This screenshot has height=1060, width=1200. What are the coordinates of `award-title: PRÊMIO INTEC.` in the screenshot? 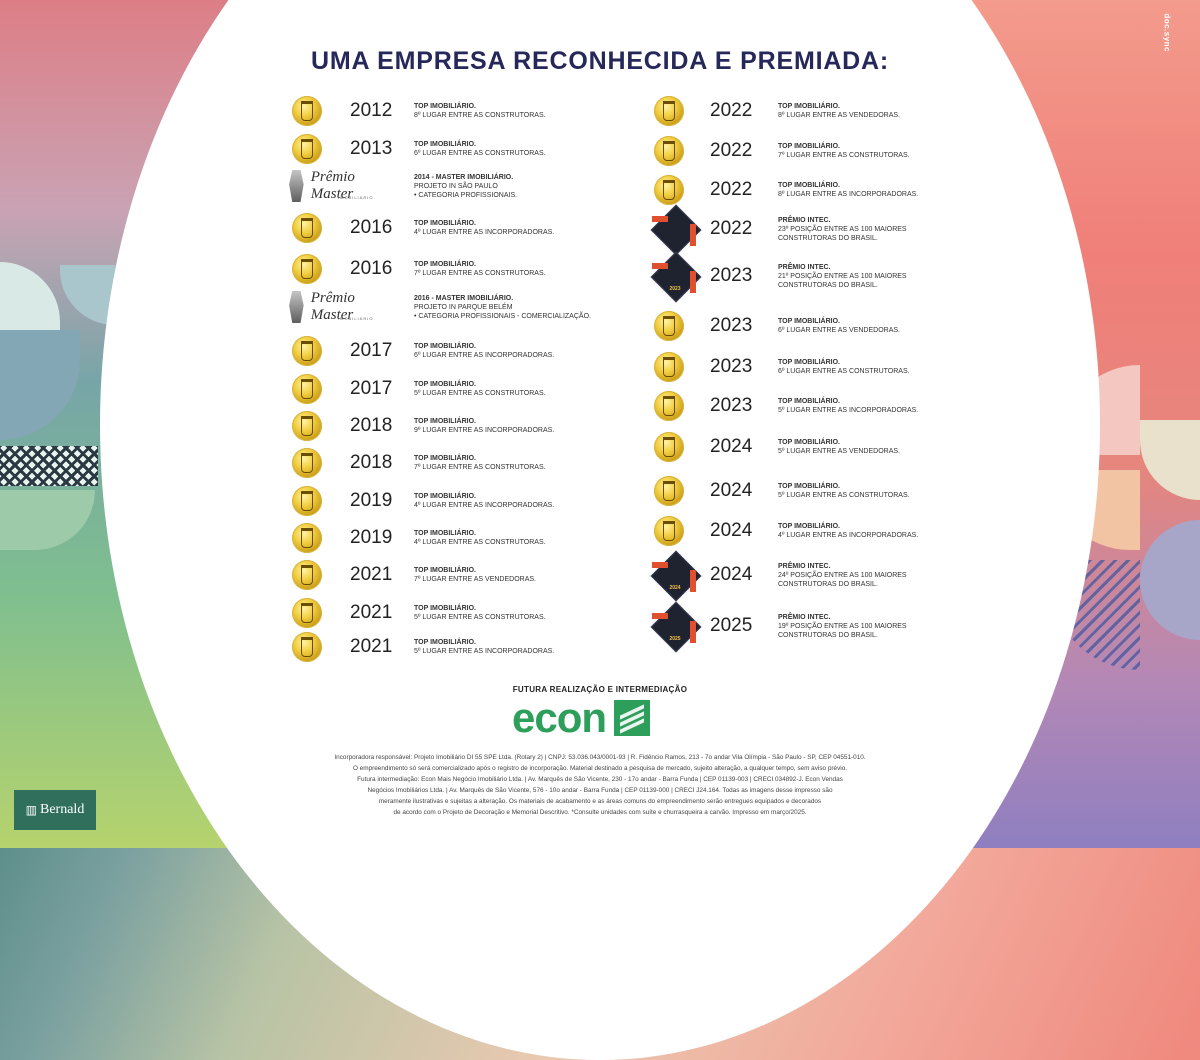 It's located at (804, 220).